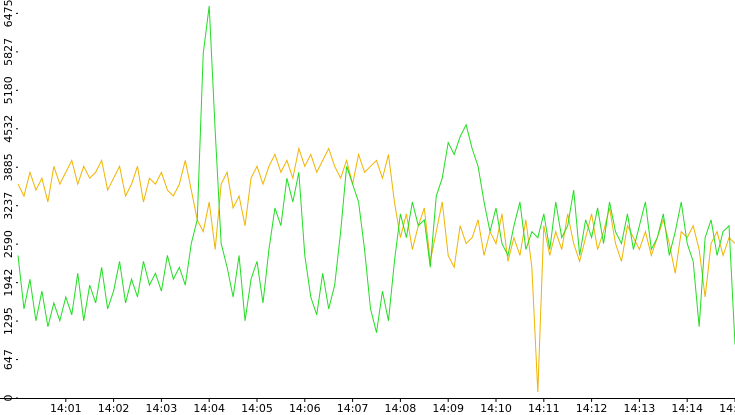  I want to click on y-tick-label: 3237, so click(8, 206).